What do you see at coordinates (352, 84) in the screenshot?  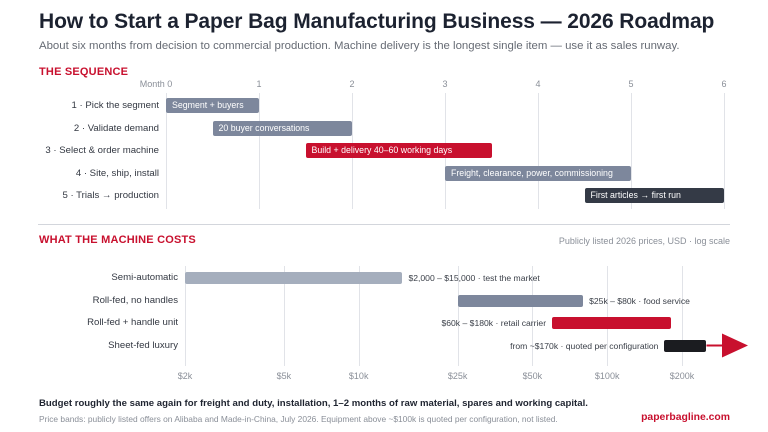 I see `month-tick-label: 2` at bounding box center [352, 84].